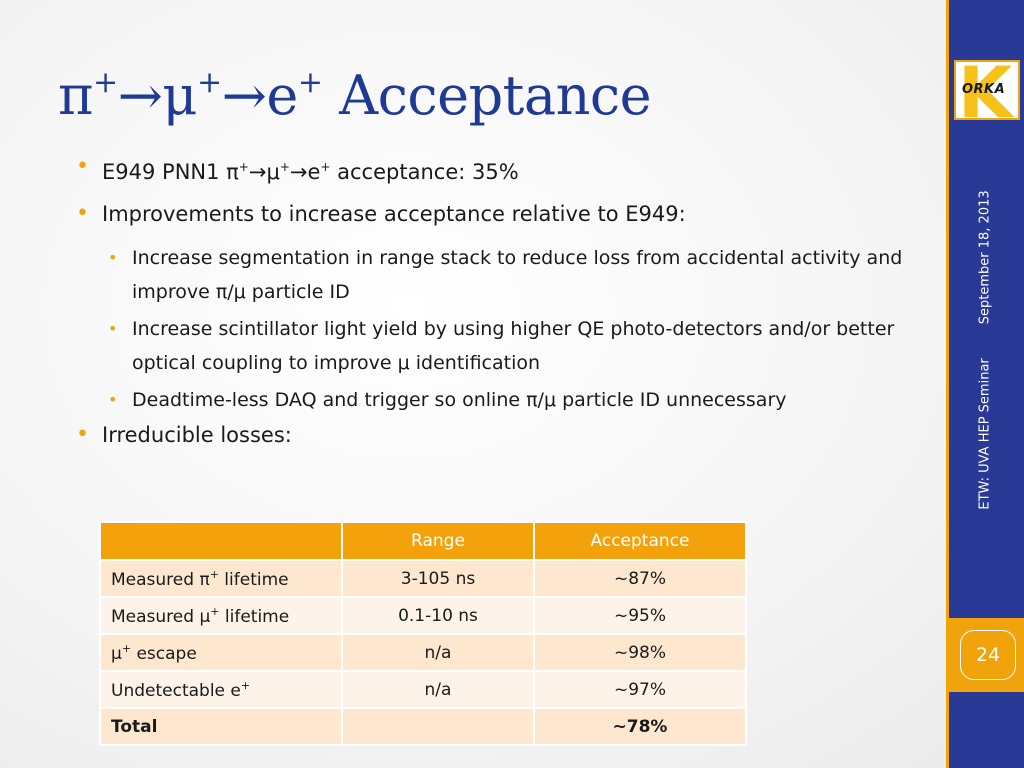 The image size is (1024, 768). What do you see at coordinates (438, 615) in the screenshot?
I see `row-range: 0.1-10 ns` at bounding box center [438, 615].